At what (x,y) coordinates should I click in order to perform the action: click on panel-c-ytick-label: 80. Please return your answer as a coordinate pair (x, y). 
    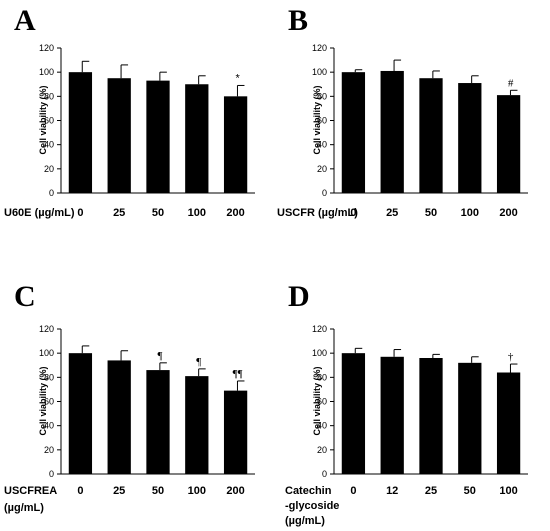
    Looking at the image, I should click on (49, 377).